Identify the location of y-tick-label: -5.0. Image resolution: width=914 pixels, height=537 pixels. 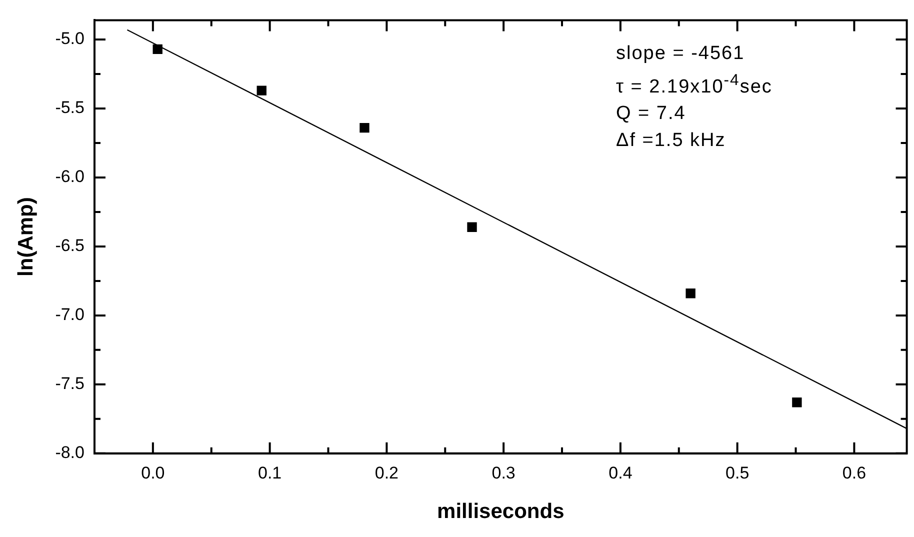
(69, 38).